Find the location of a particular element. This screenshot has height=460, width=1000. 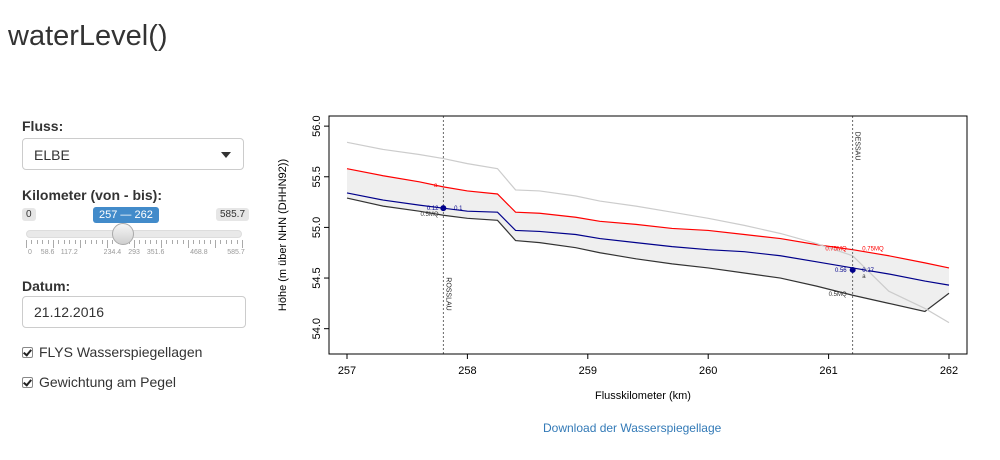

slider-ticks is located at coordinates (134, 244).